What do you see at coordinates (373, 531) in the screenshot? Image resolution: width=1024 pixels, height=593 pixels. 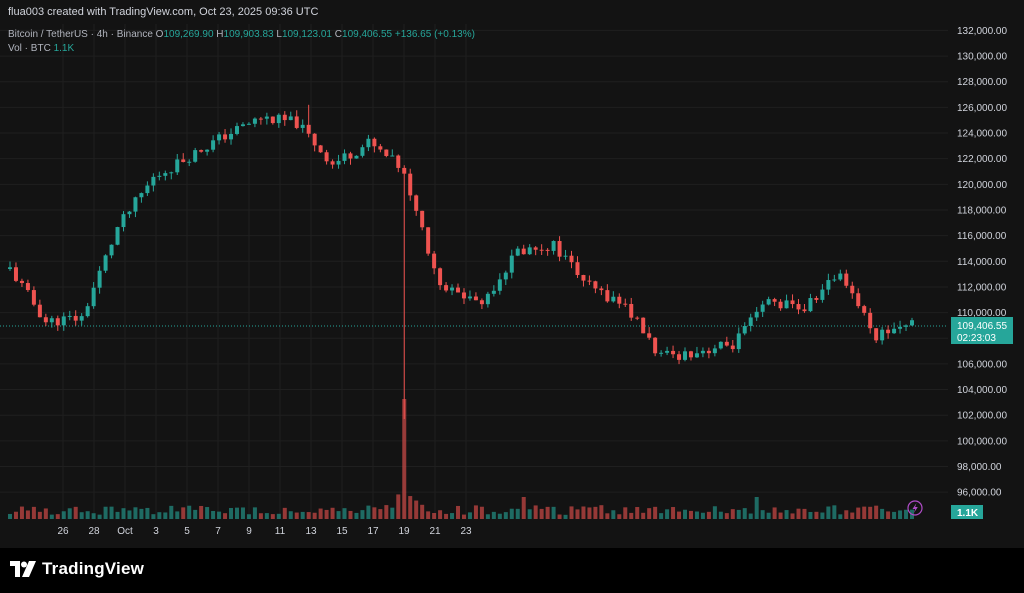 I see `x-tick-label: 17` at bounding box center [373, 531].